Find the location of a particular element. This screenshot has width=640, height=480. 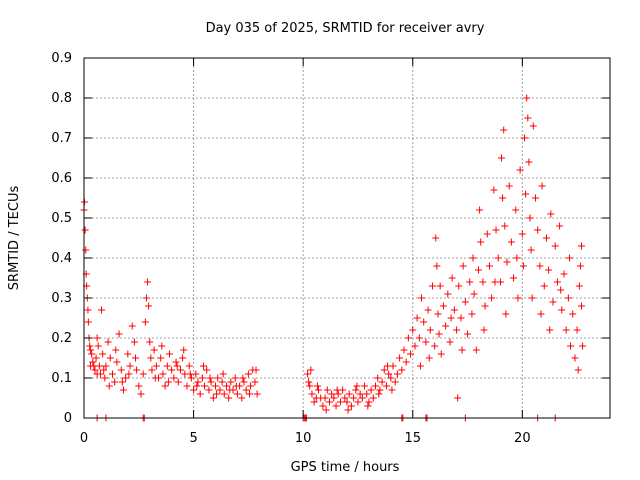

y-tick-label: 0.8 is located at coordinates (61, 98).